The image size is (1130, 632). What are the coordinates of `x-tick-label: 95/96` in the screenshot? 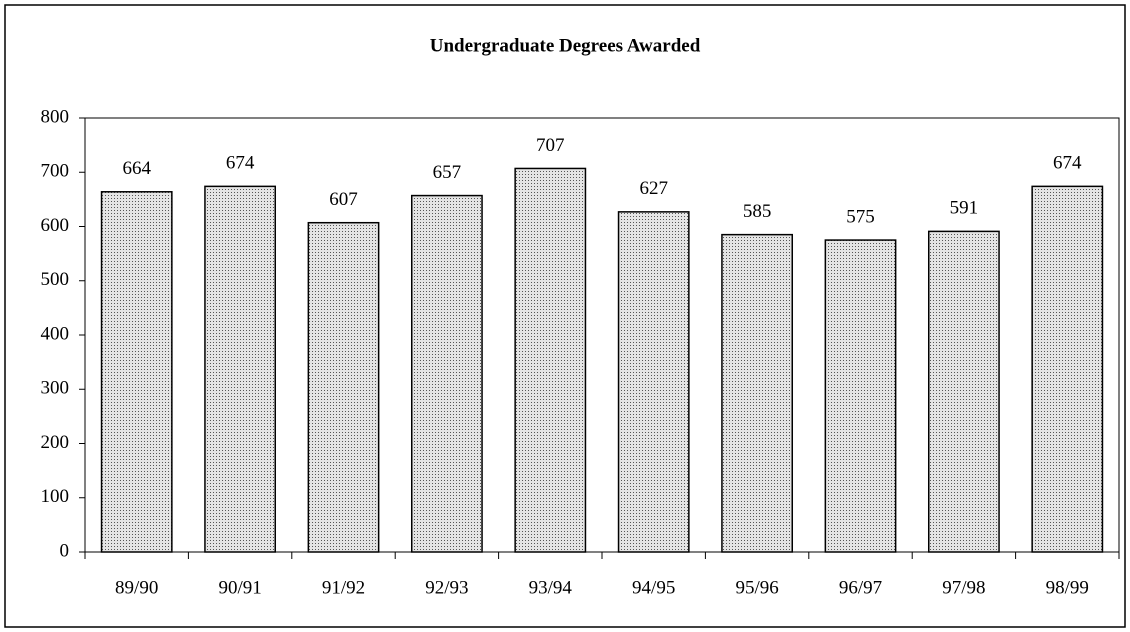 It's located at (756, 587).